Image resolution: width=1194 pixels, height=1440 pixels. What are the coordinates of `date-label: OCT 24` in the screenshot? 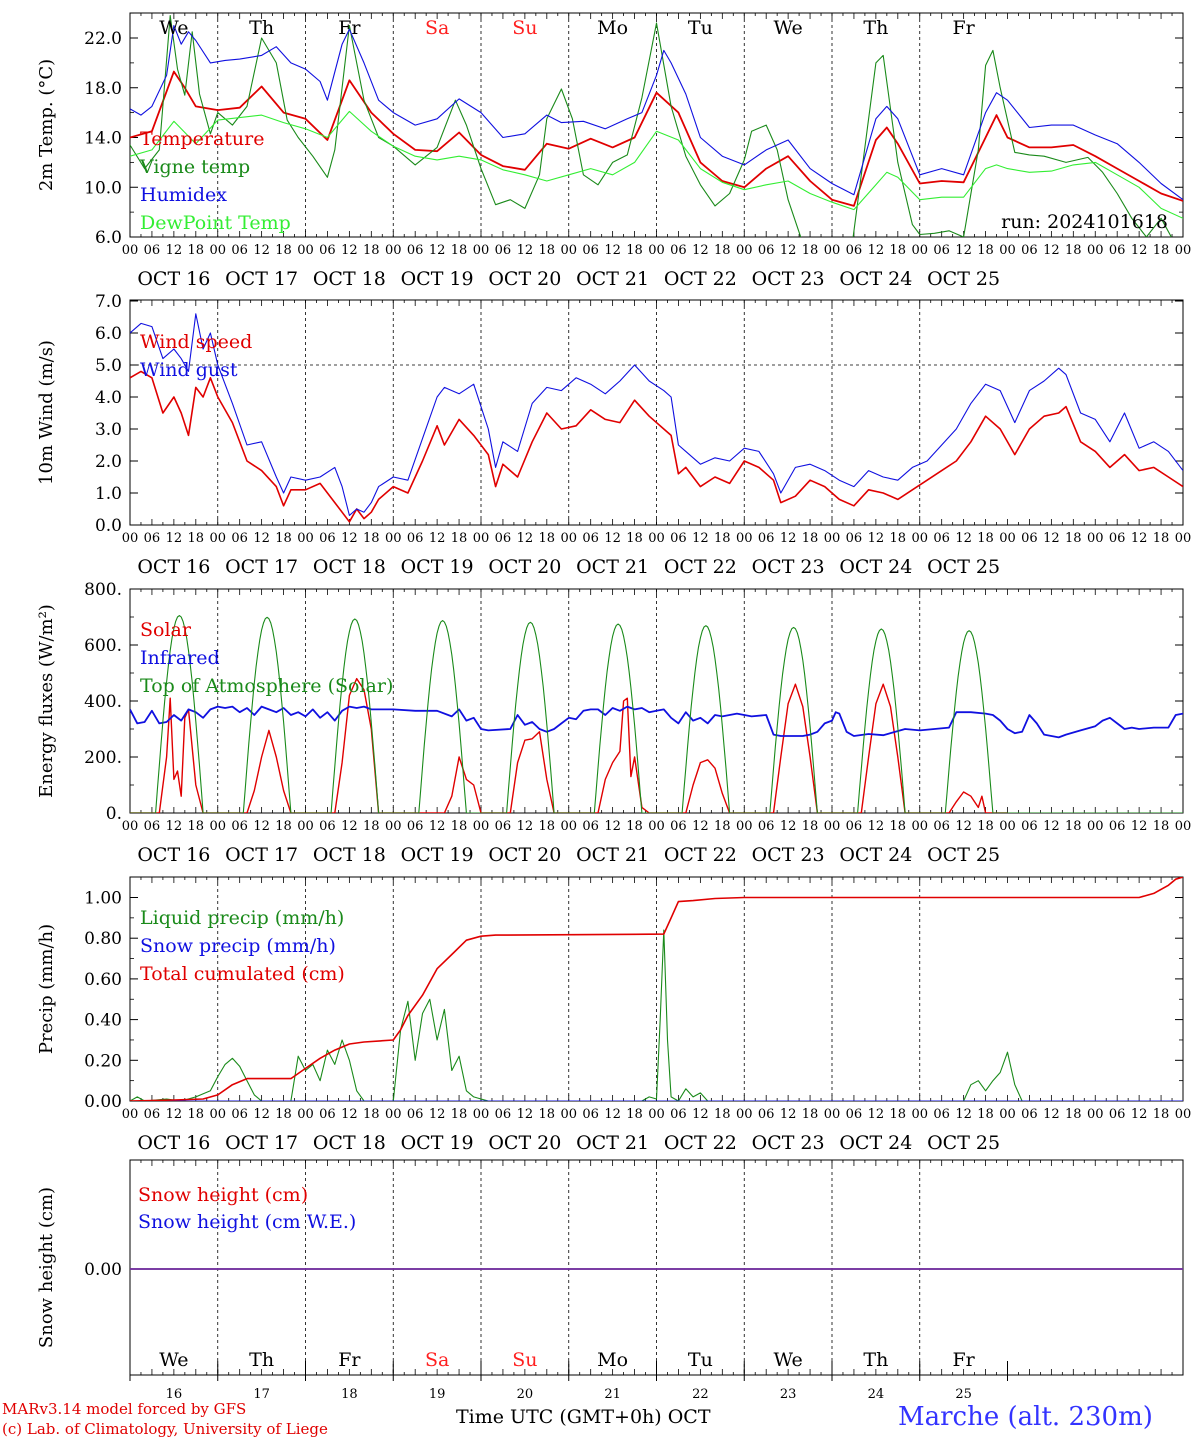 It's located at (875, 1143).